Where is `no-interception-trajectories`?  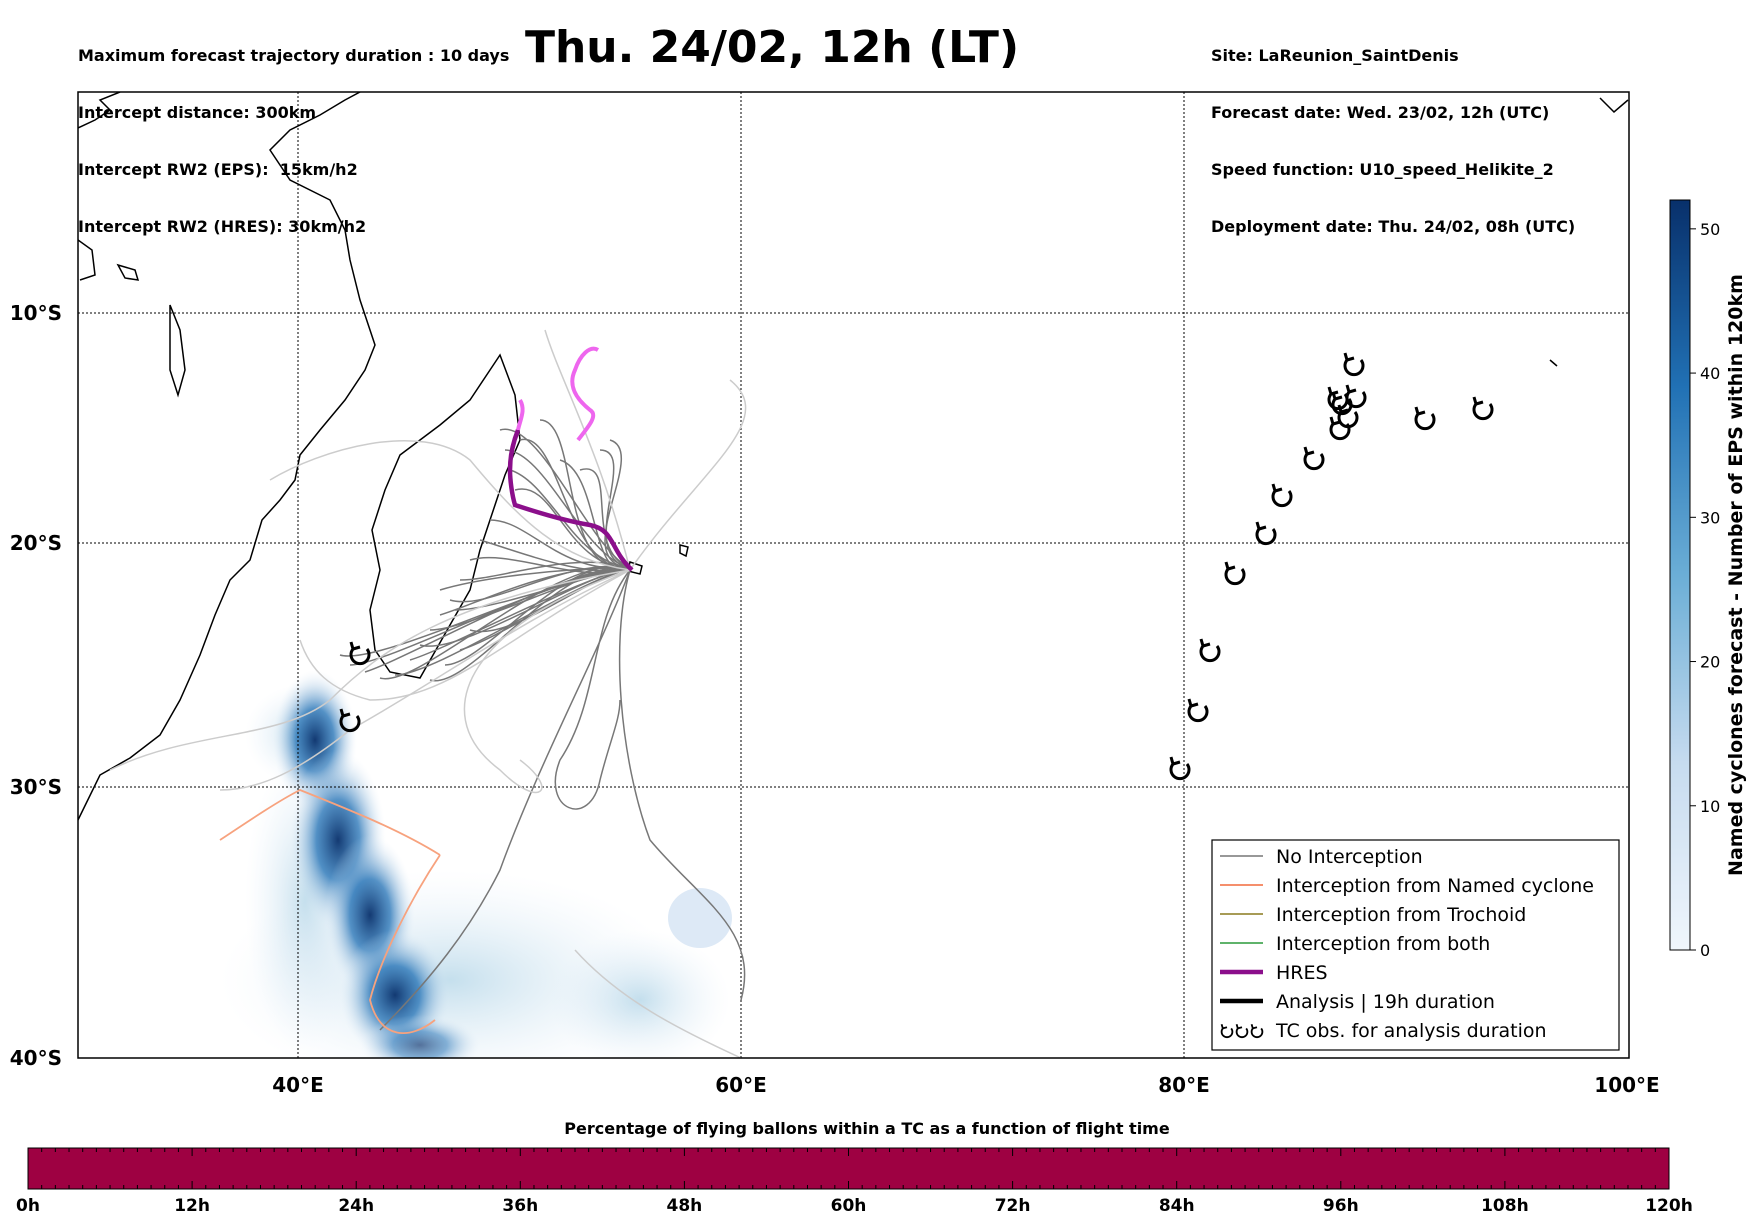 no-interception-trajectories is located at coordinates (542, 725).